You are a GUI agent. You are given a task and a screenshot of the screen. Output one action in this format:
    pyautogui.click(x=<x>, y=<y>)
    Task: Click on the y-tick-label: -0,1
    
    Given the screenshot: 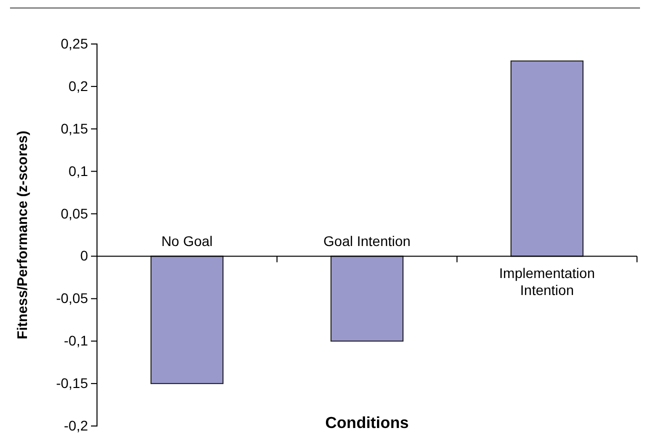 What is the action you would take?
    pyautogui.click(x=76, y=340)
    